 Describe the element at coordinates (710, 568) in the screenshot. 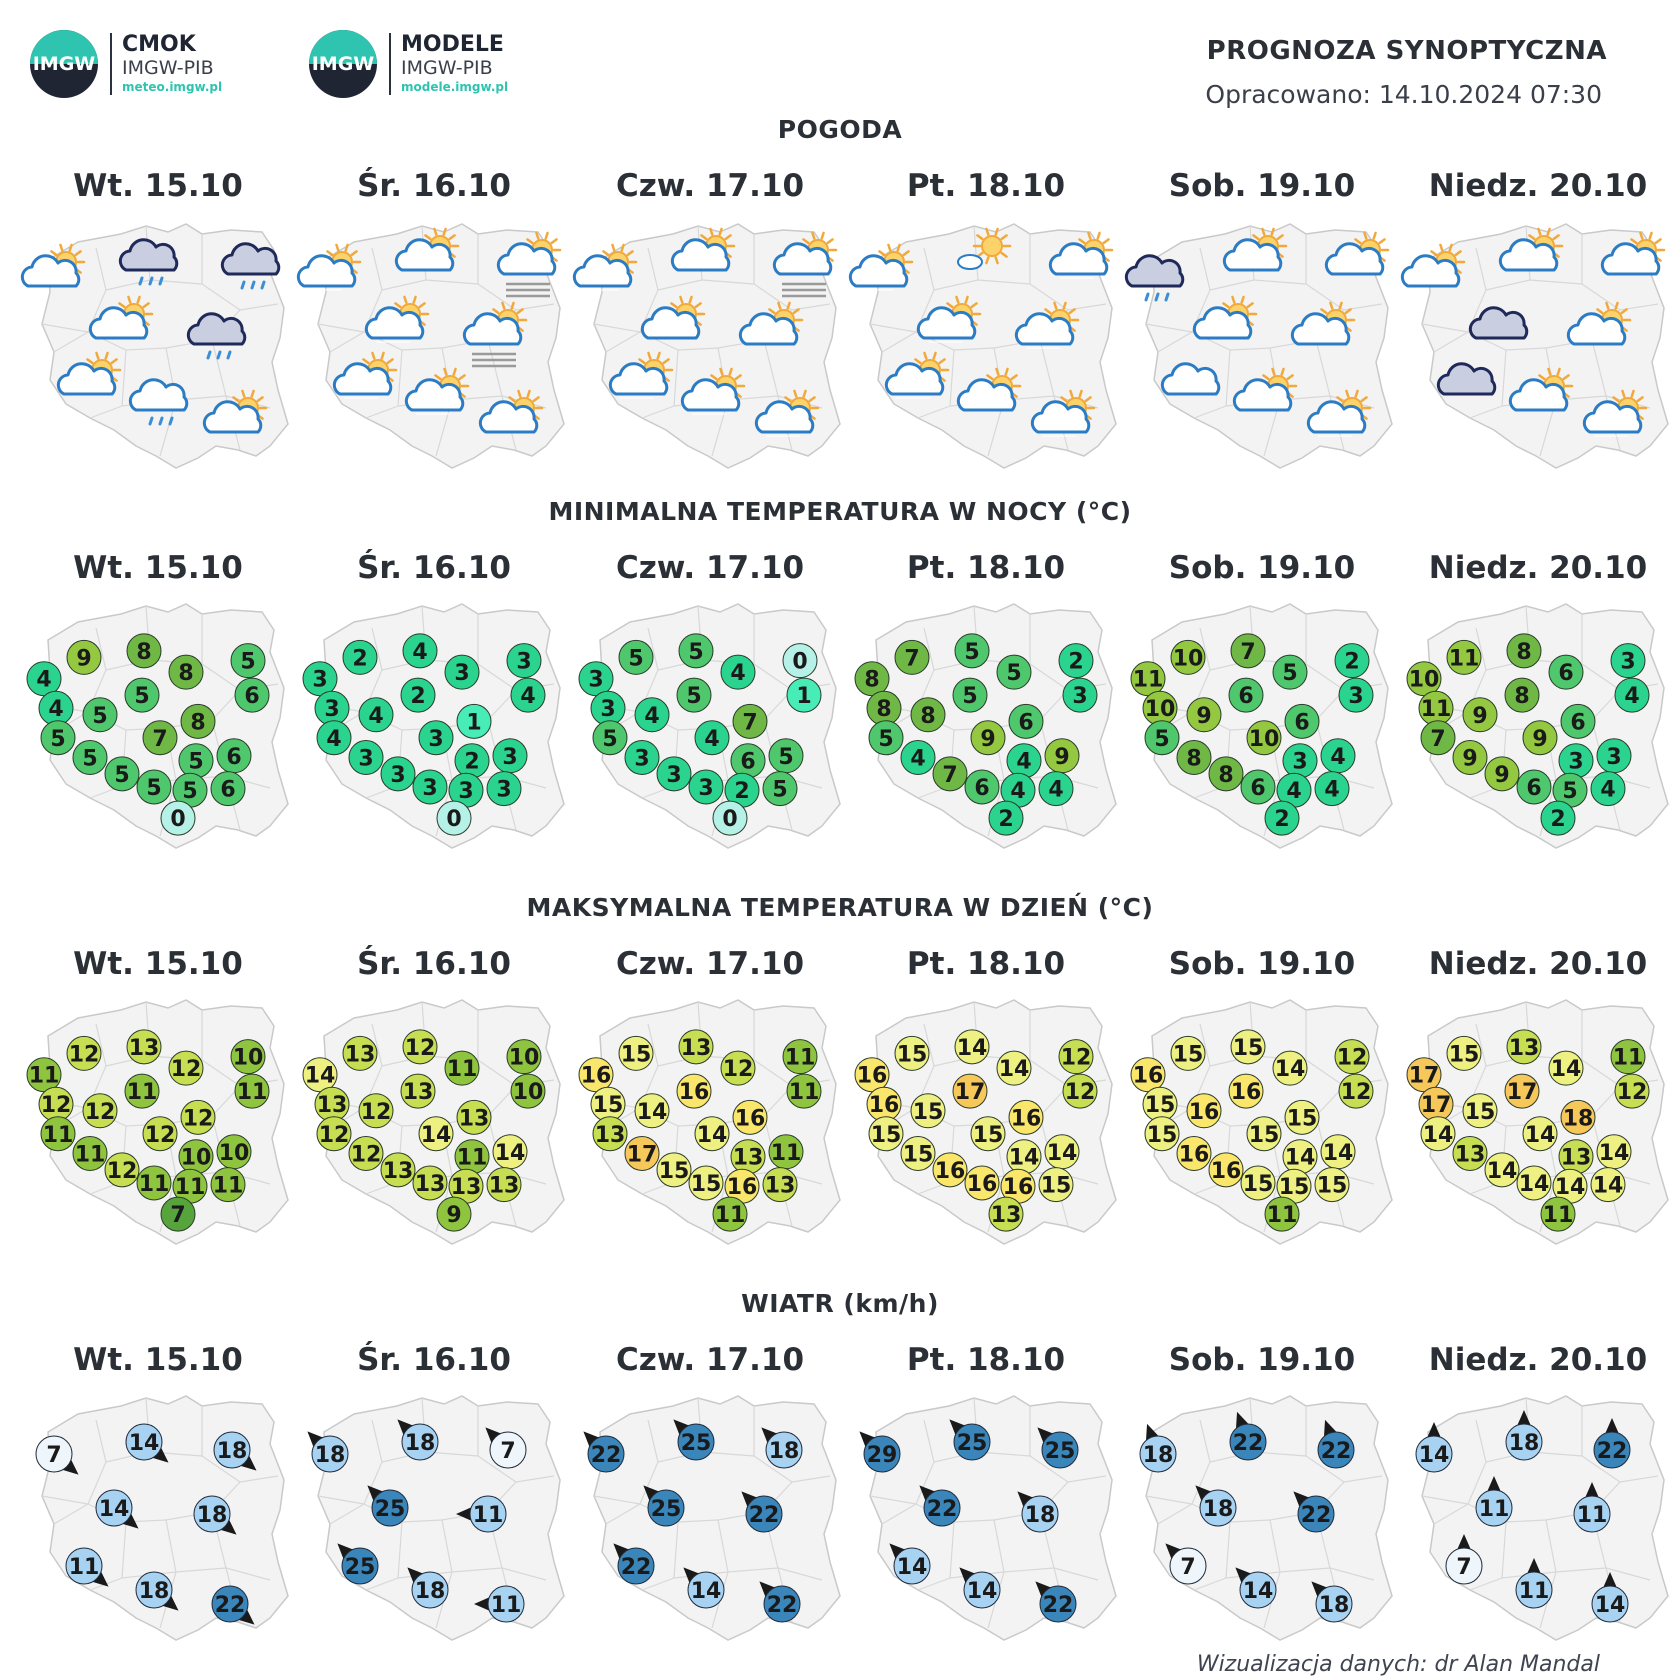

I see `day-label-tmin: Czw. 17.10` at that location.